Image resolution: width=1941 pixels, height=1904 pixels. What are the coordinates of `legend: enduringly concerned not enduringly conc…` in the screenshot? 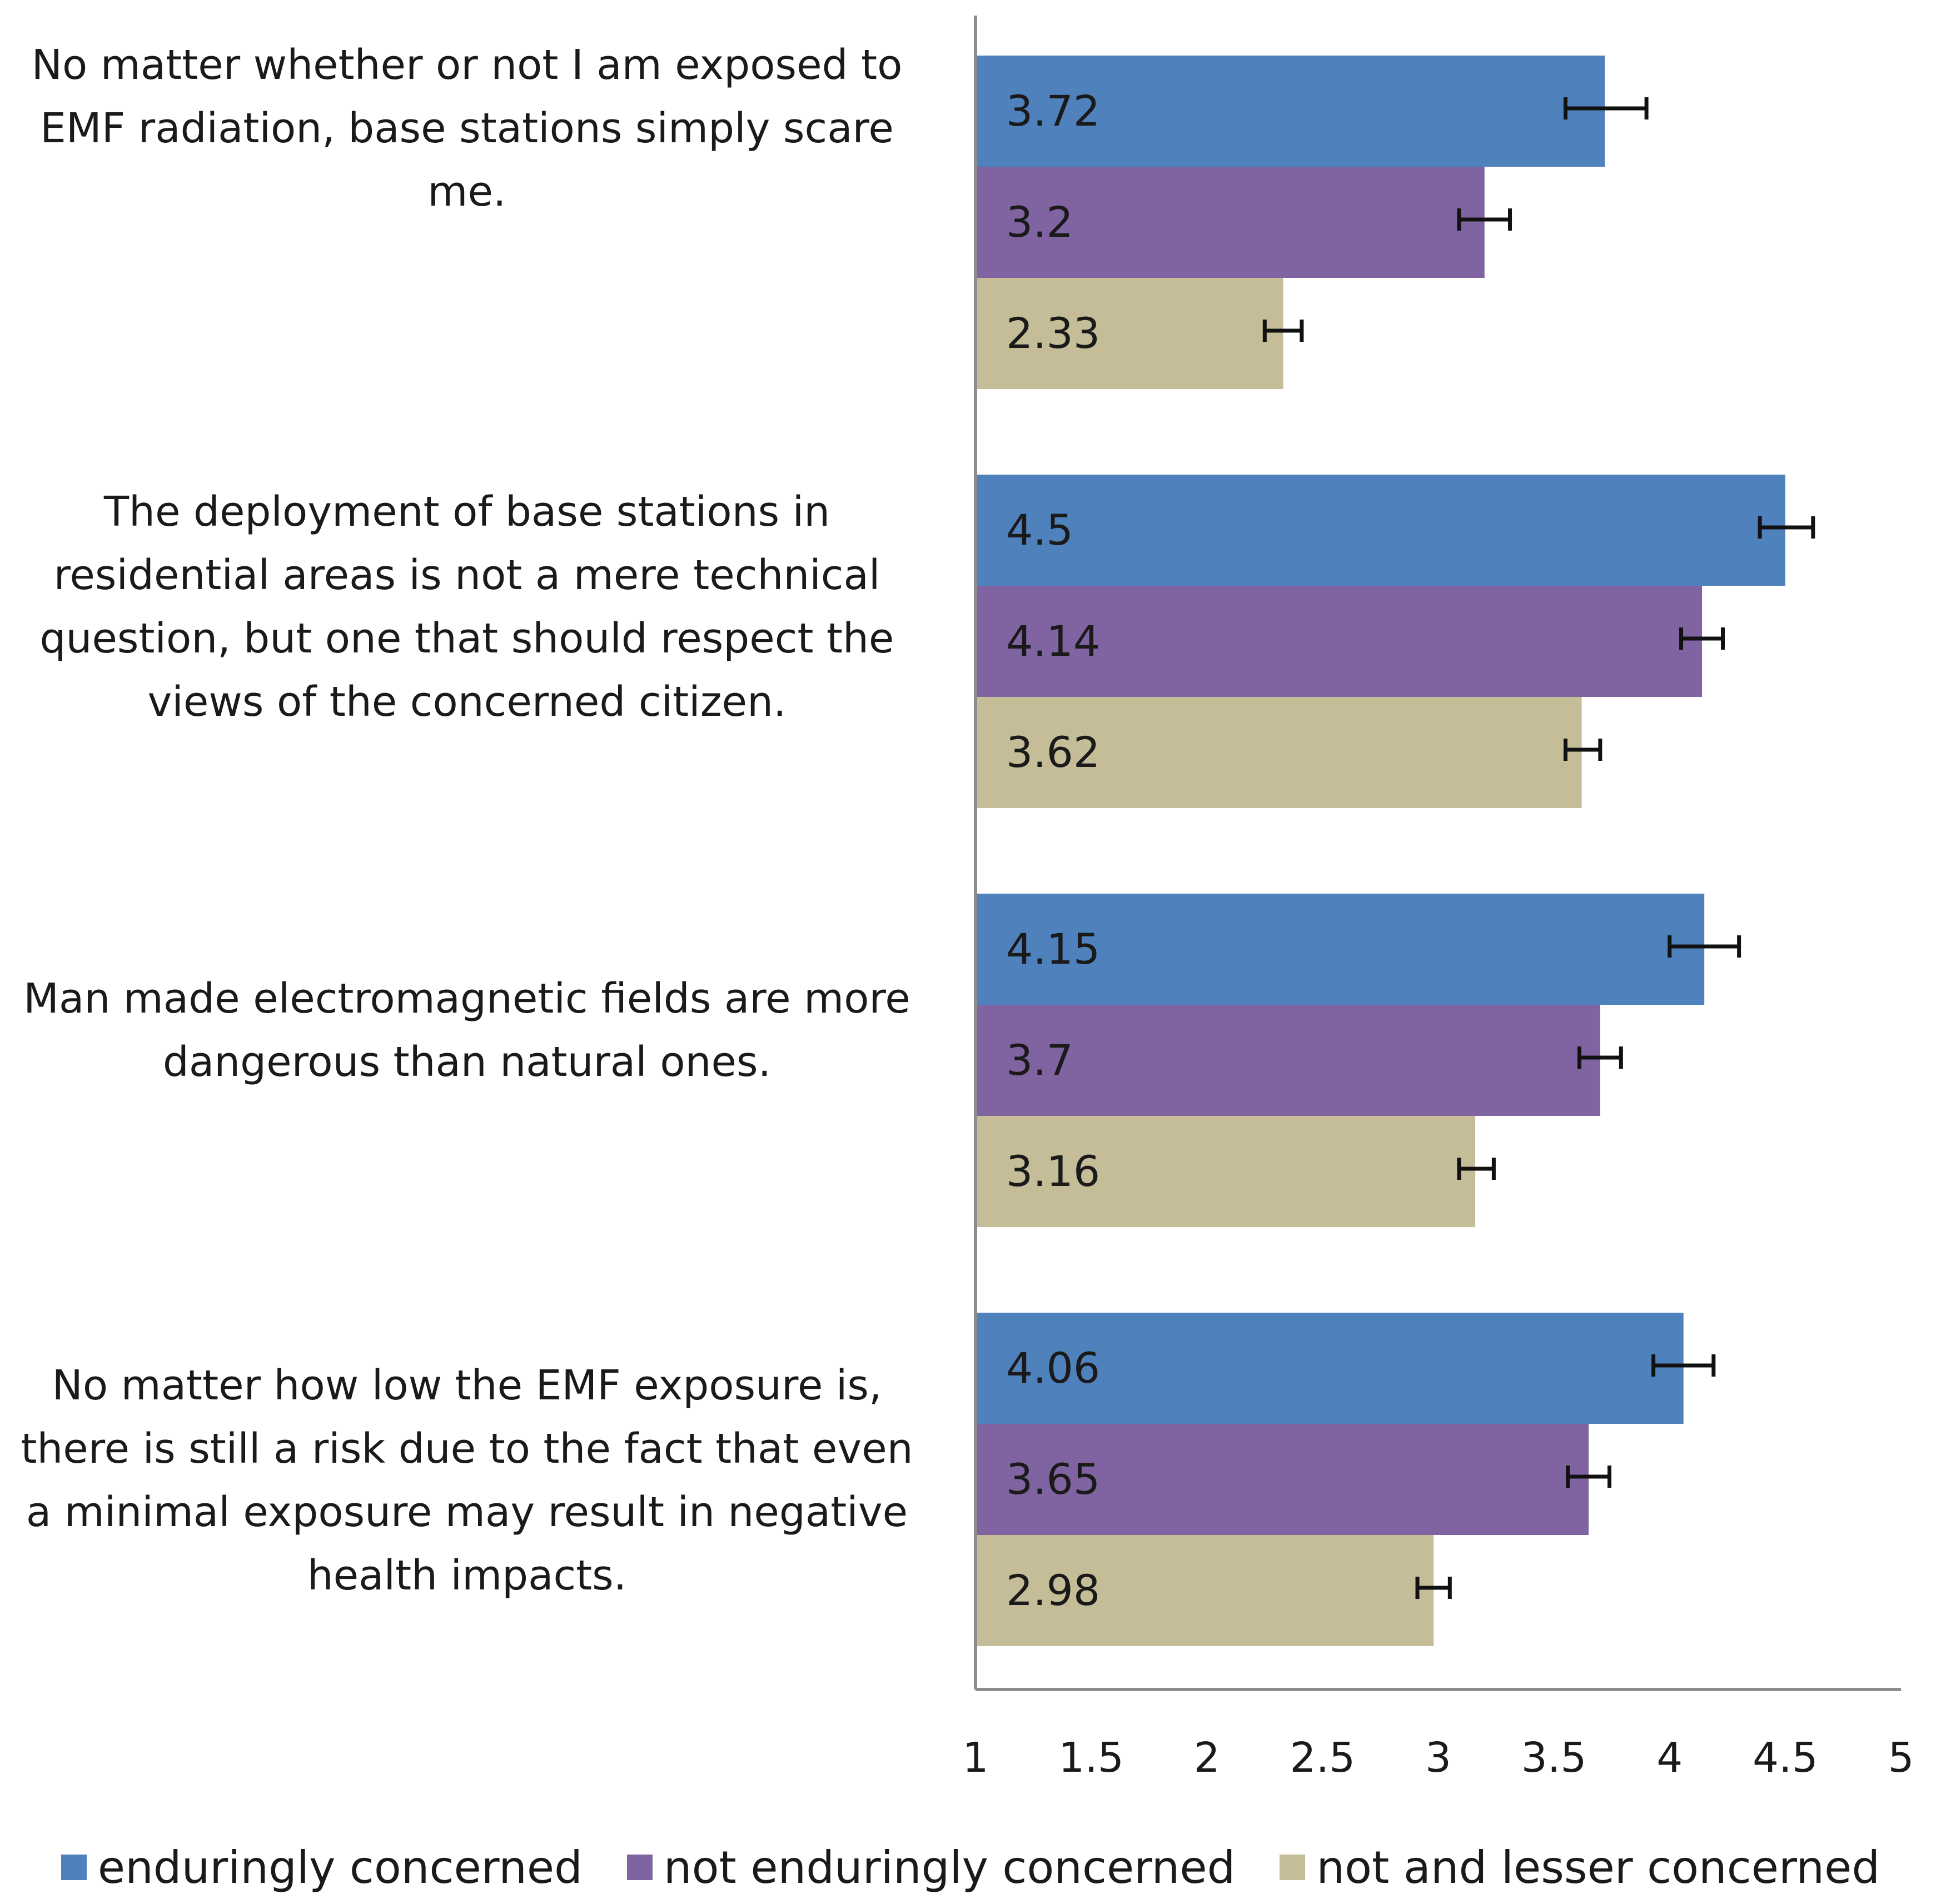 It's located at (970, 1867).